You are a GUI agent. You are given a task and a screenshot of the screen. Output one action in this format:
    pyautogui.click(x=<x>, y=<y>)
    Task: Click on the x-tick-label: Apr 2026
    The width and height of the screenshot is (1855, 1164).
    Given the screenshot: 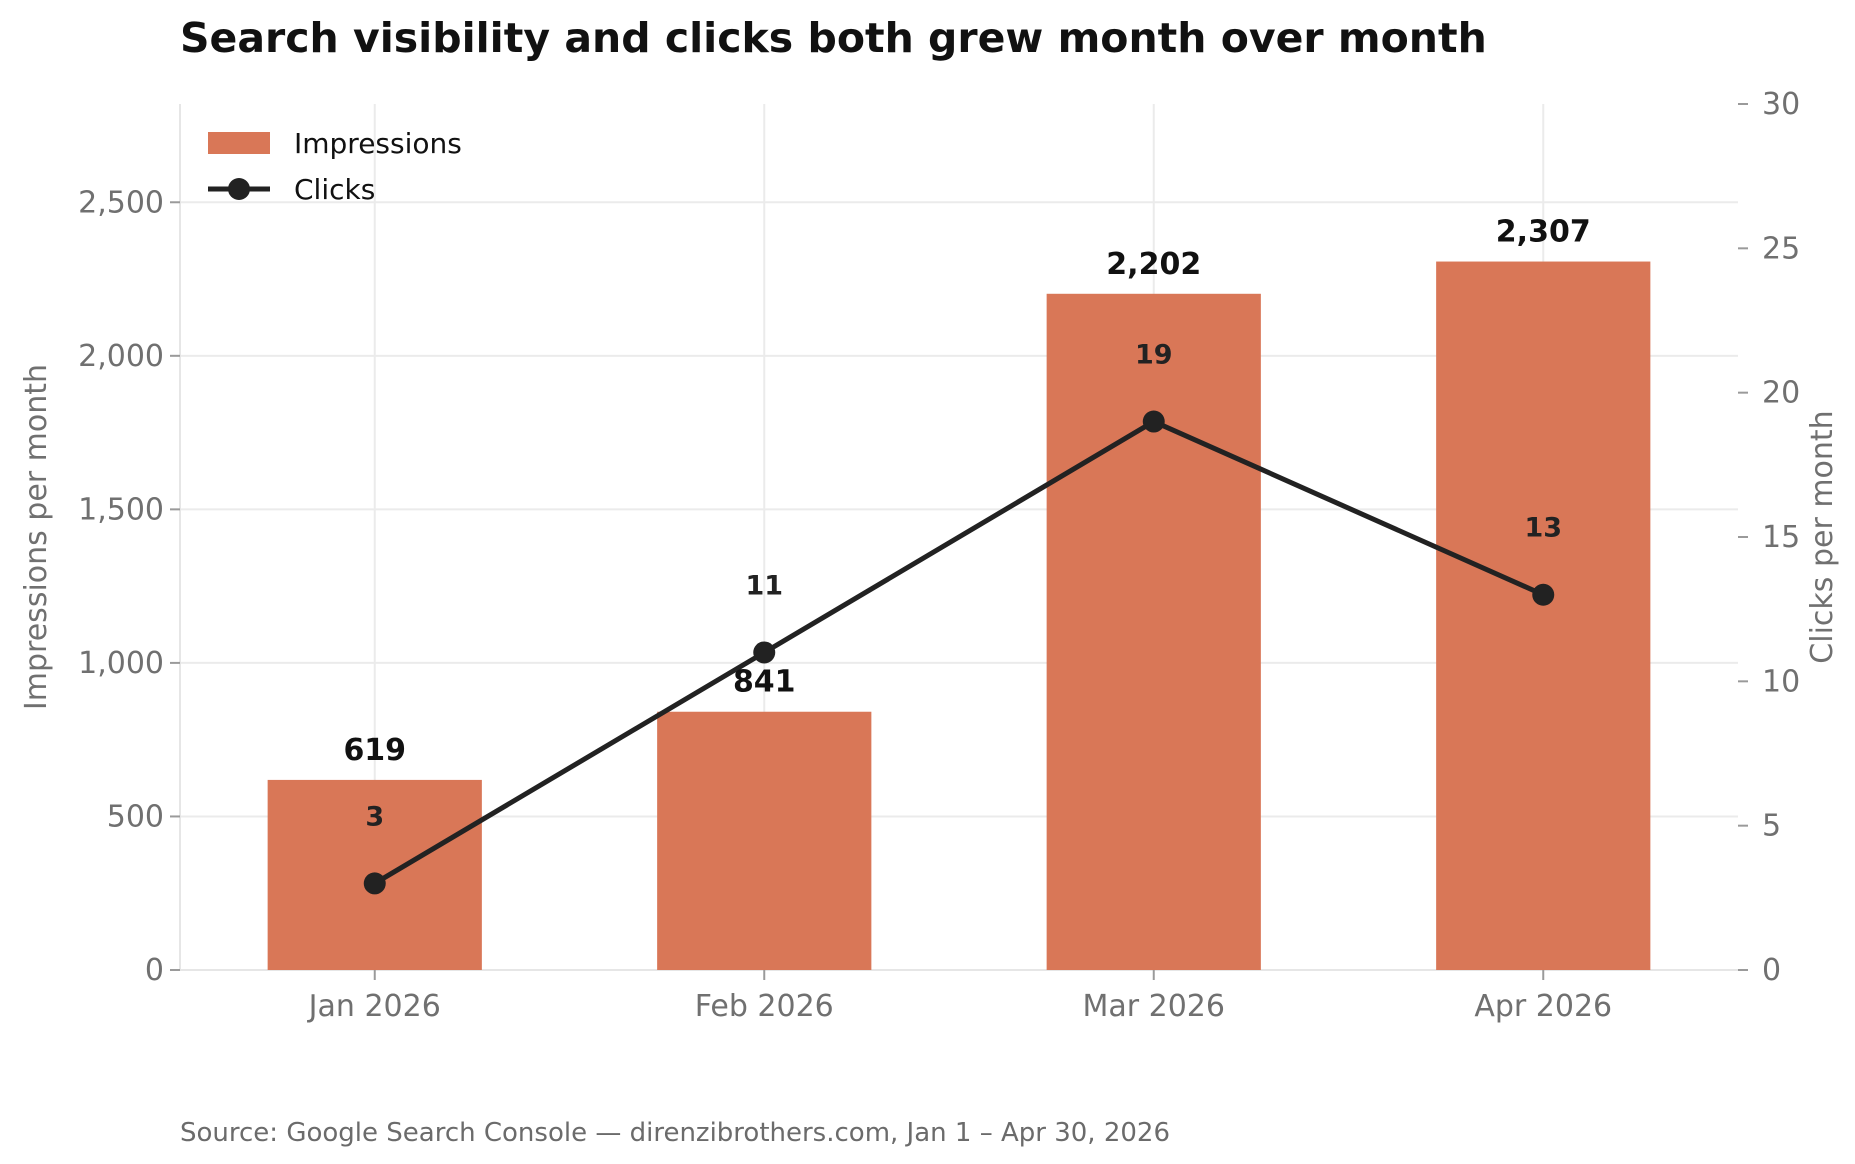 What is the action you would take?
    pyautogui.click(x=1543, y=1006)
    